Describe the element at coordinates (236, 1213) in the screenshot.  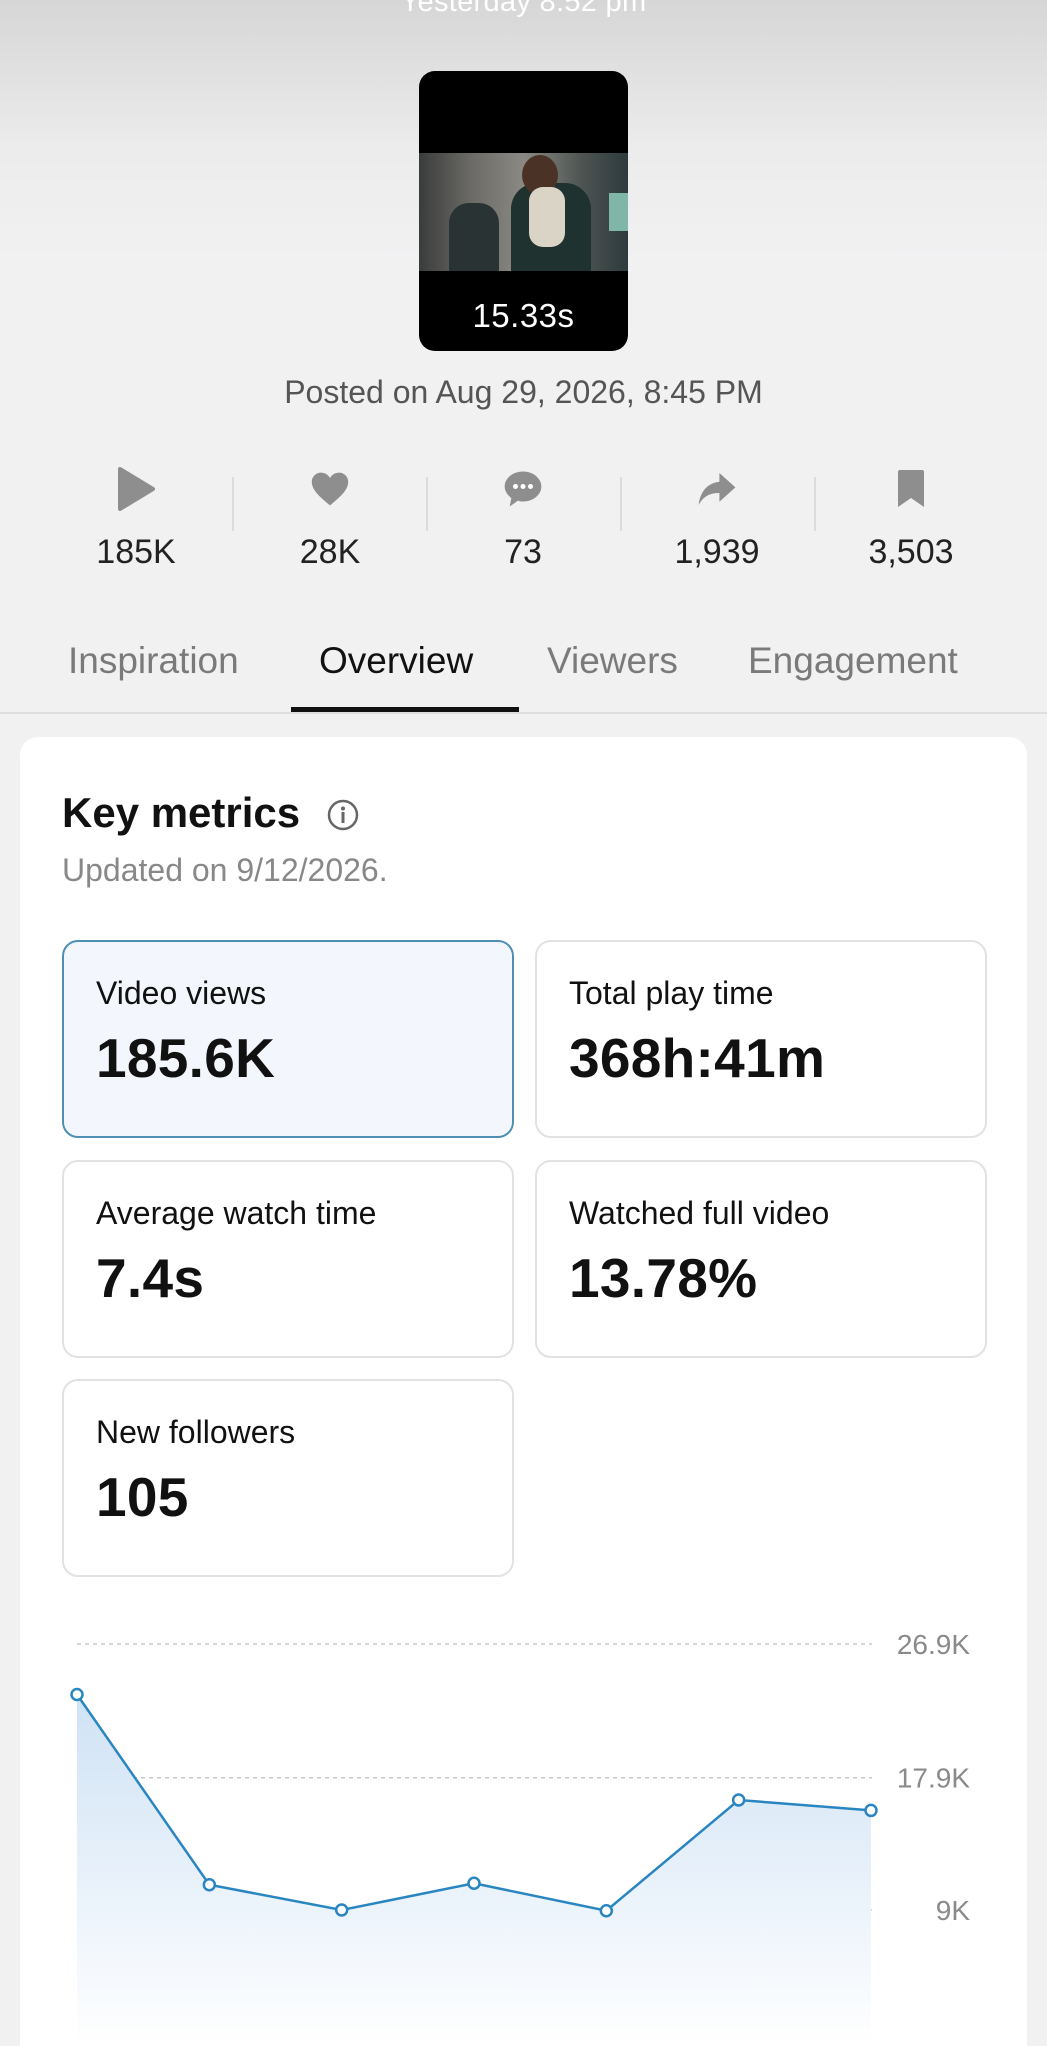
I see `metric-label: Average watch time` at that location.